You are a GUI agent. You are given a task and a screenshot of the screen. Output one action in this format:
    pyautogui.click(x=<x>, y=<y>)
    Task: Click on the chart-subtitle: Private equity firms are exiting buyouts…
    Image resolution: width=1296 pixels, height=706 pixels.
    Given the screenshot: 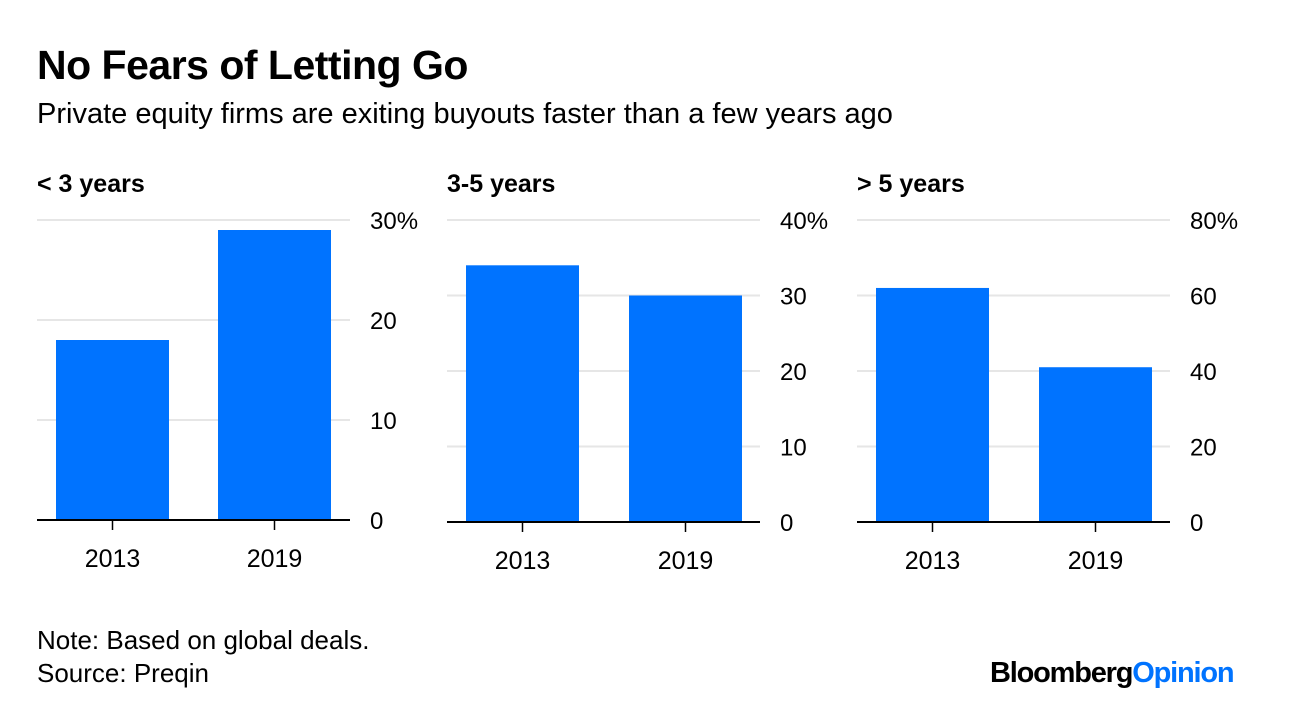 What is the action you would take?
    pyautogui.click(x=465, y=114)
    